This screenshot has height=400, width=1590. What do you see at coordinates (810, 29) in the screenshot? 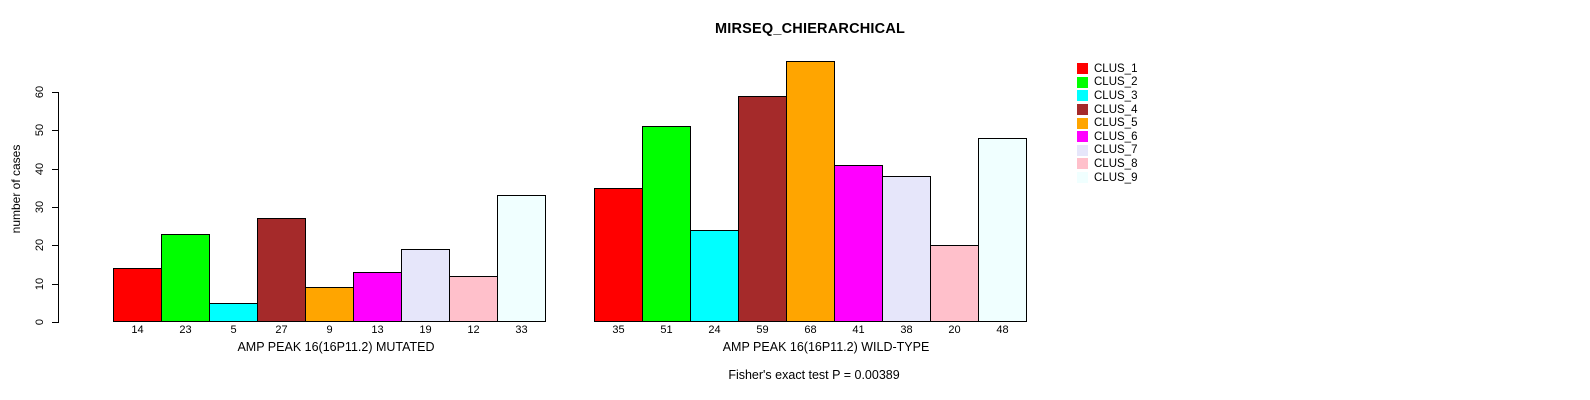
I see `chart-title: MIRSEQ_CHIERARCHICAL` at bounding box center [810, 29].